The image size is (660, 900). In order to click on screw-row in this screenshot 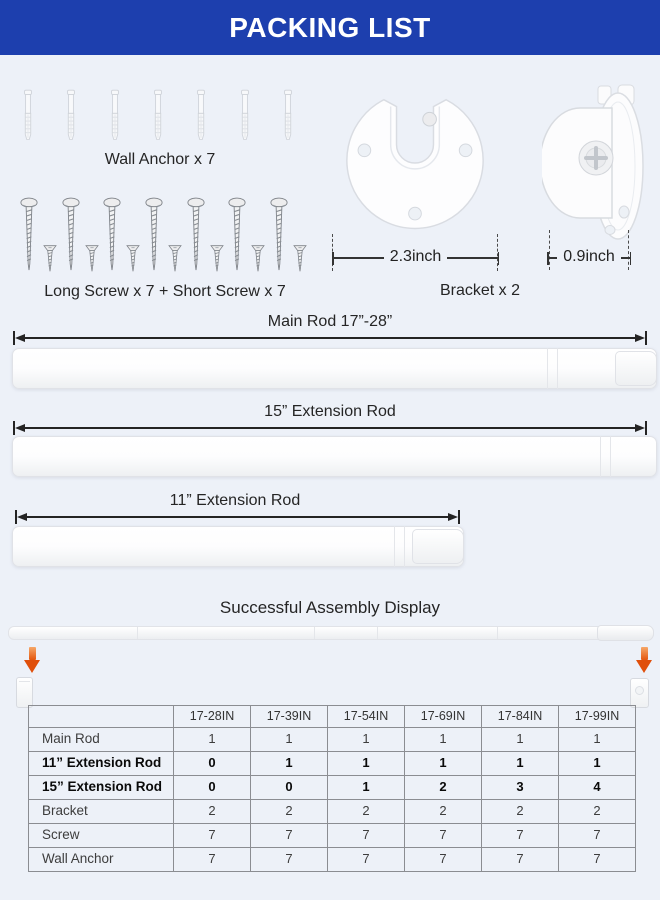, I will do `click(164, 235)`.